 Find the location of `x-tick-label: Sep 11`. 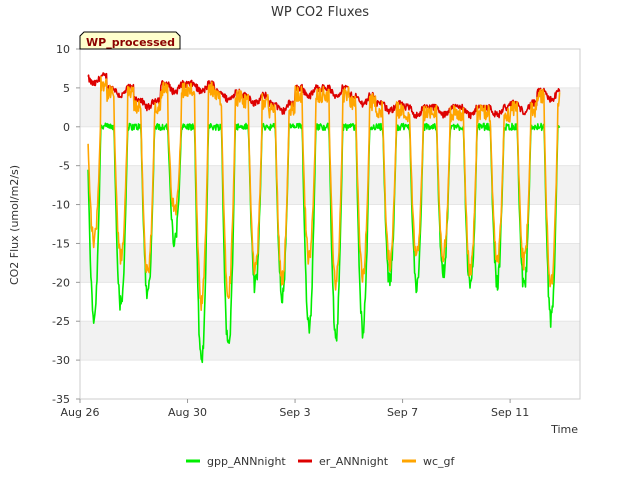

x-tick-label: Sep 11 is located at coordinates (510, 412).